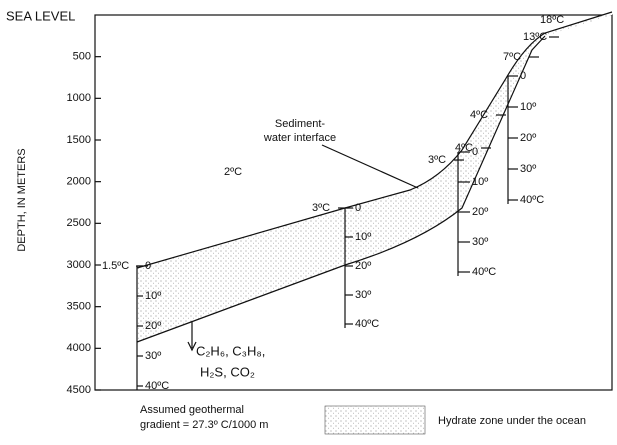 The image size is (617, 445). What do you see at coordinates (79, 140) in the screenshot?
I see `y-tick-label: 1500` at bounding box center [79, 140].